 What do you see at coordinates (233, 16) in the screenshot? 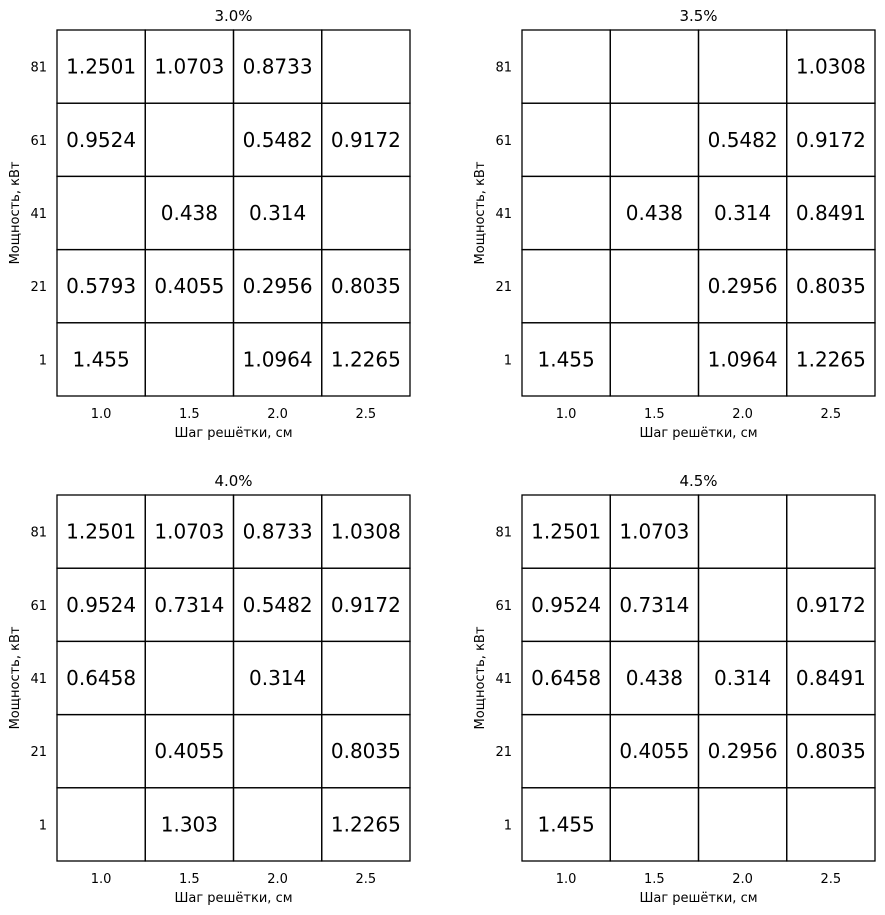
I see `panel-title: 3.0%` at bounding box center [233, 16].